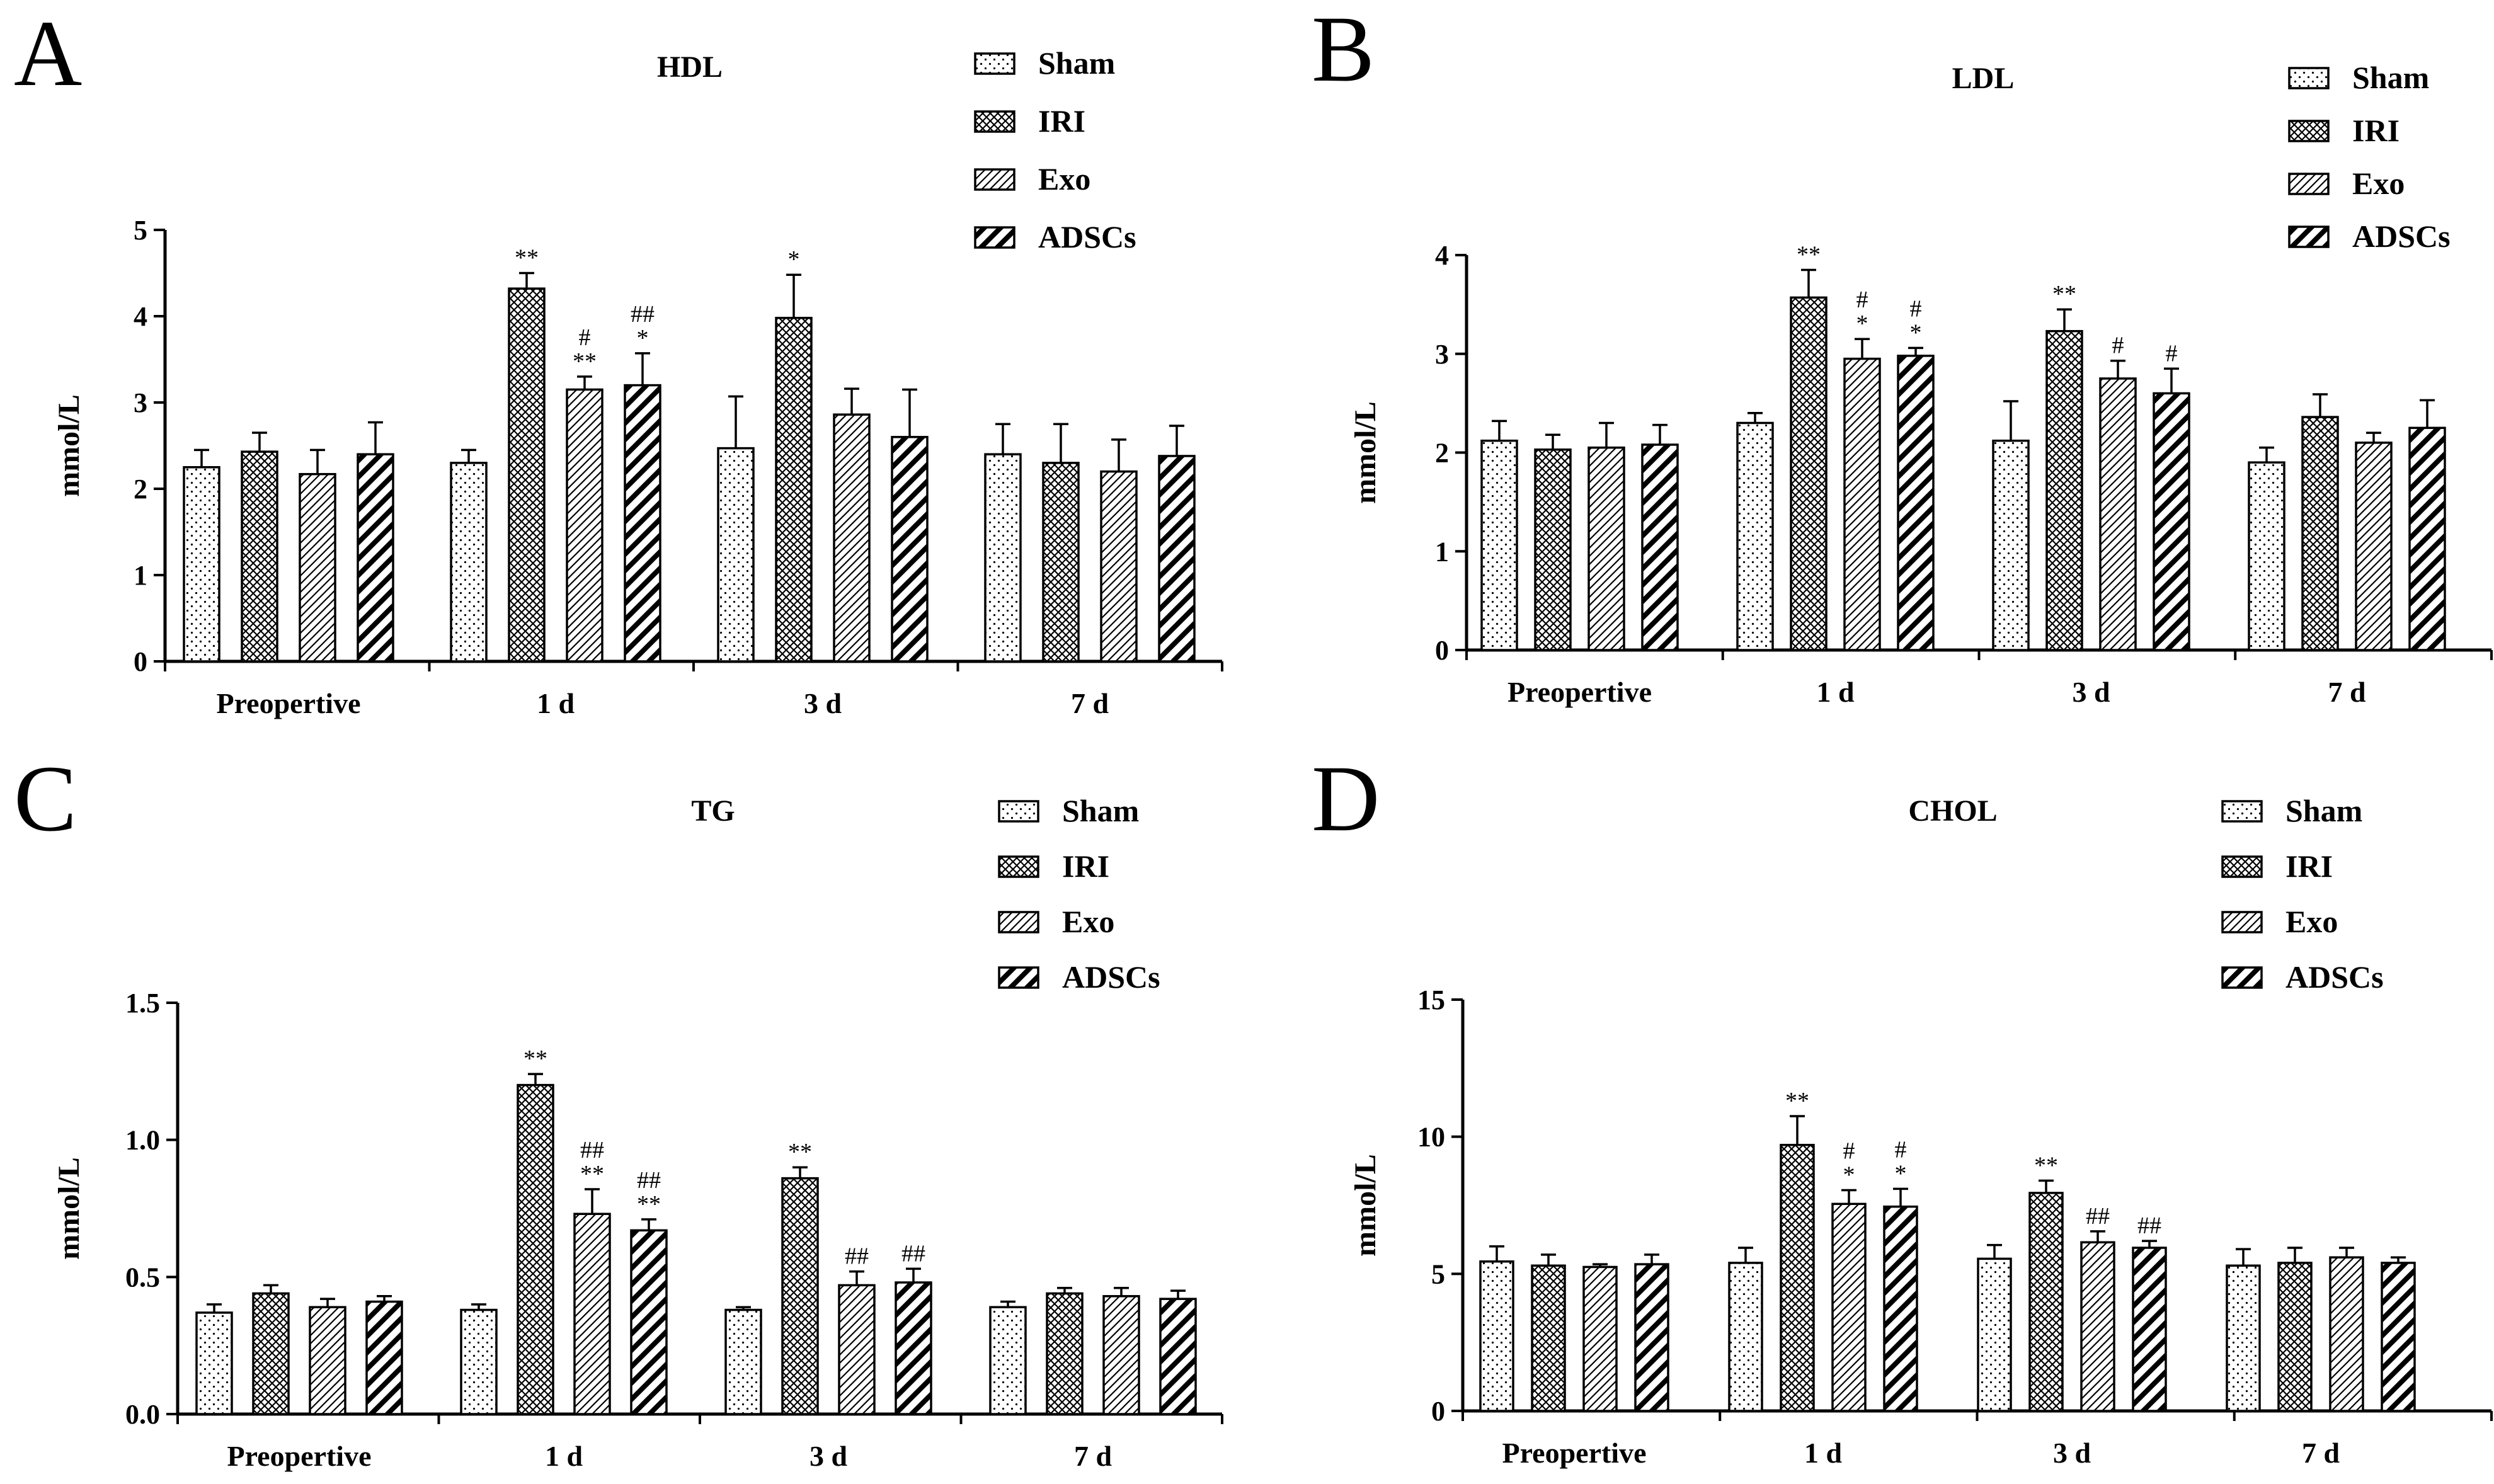 Image resolution: width=2494 pixels, height=1484 pixels. Describe the element at coordinates (1952, 811) in the screenshot. I see `chart-title: CHOL` at that location.